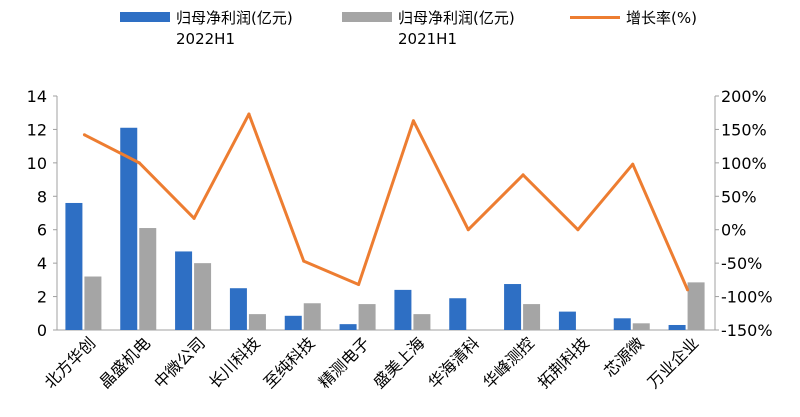 The image size is (800, 417). I want to click on category-label: 万业企业, so click(673, 362).